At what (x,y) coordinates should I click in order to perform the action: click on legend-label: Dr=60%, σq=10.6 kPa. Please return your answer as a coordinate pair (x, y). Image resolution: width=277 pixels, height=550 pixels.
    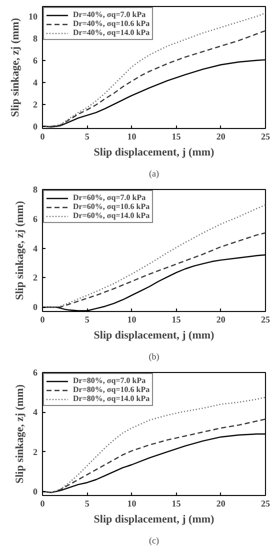
    Looking at the image, I should click on (111, 206).